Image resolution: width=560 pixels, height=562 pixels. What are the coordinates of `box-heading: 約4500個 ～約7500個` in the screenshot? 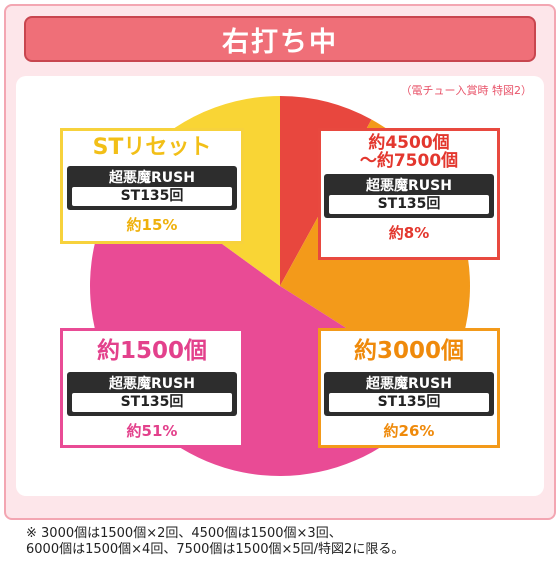 It's located at (409, 152).